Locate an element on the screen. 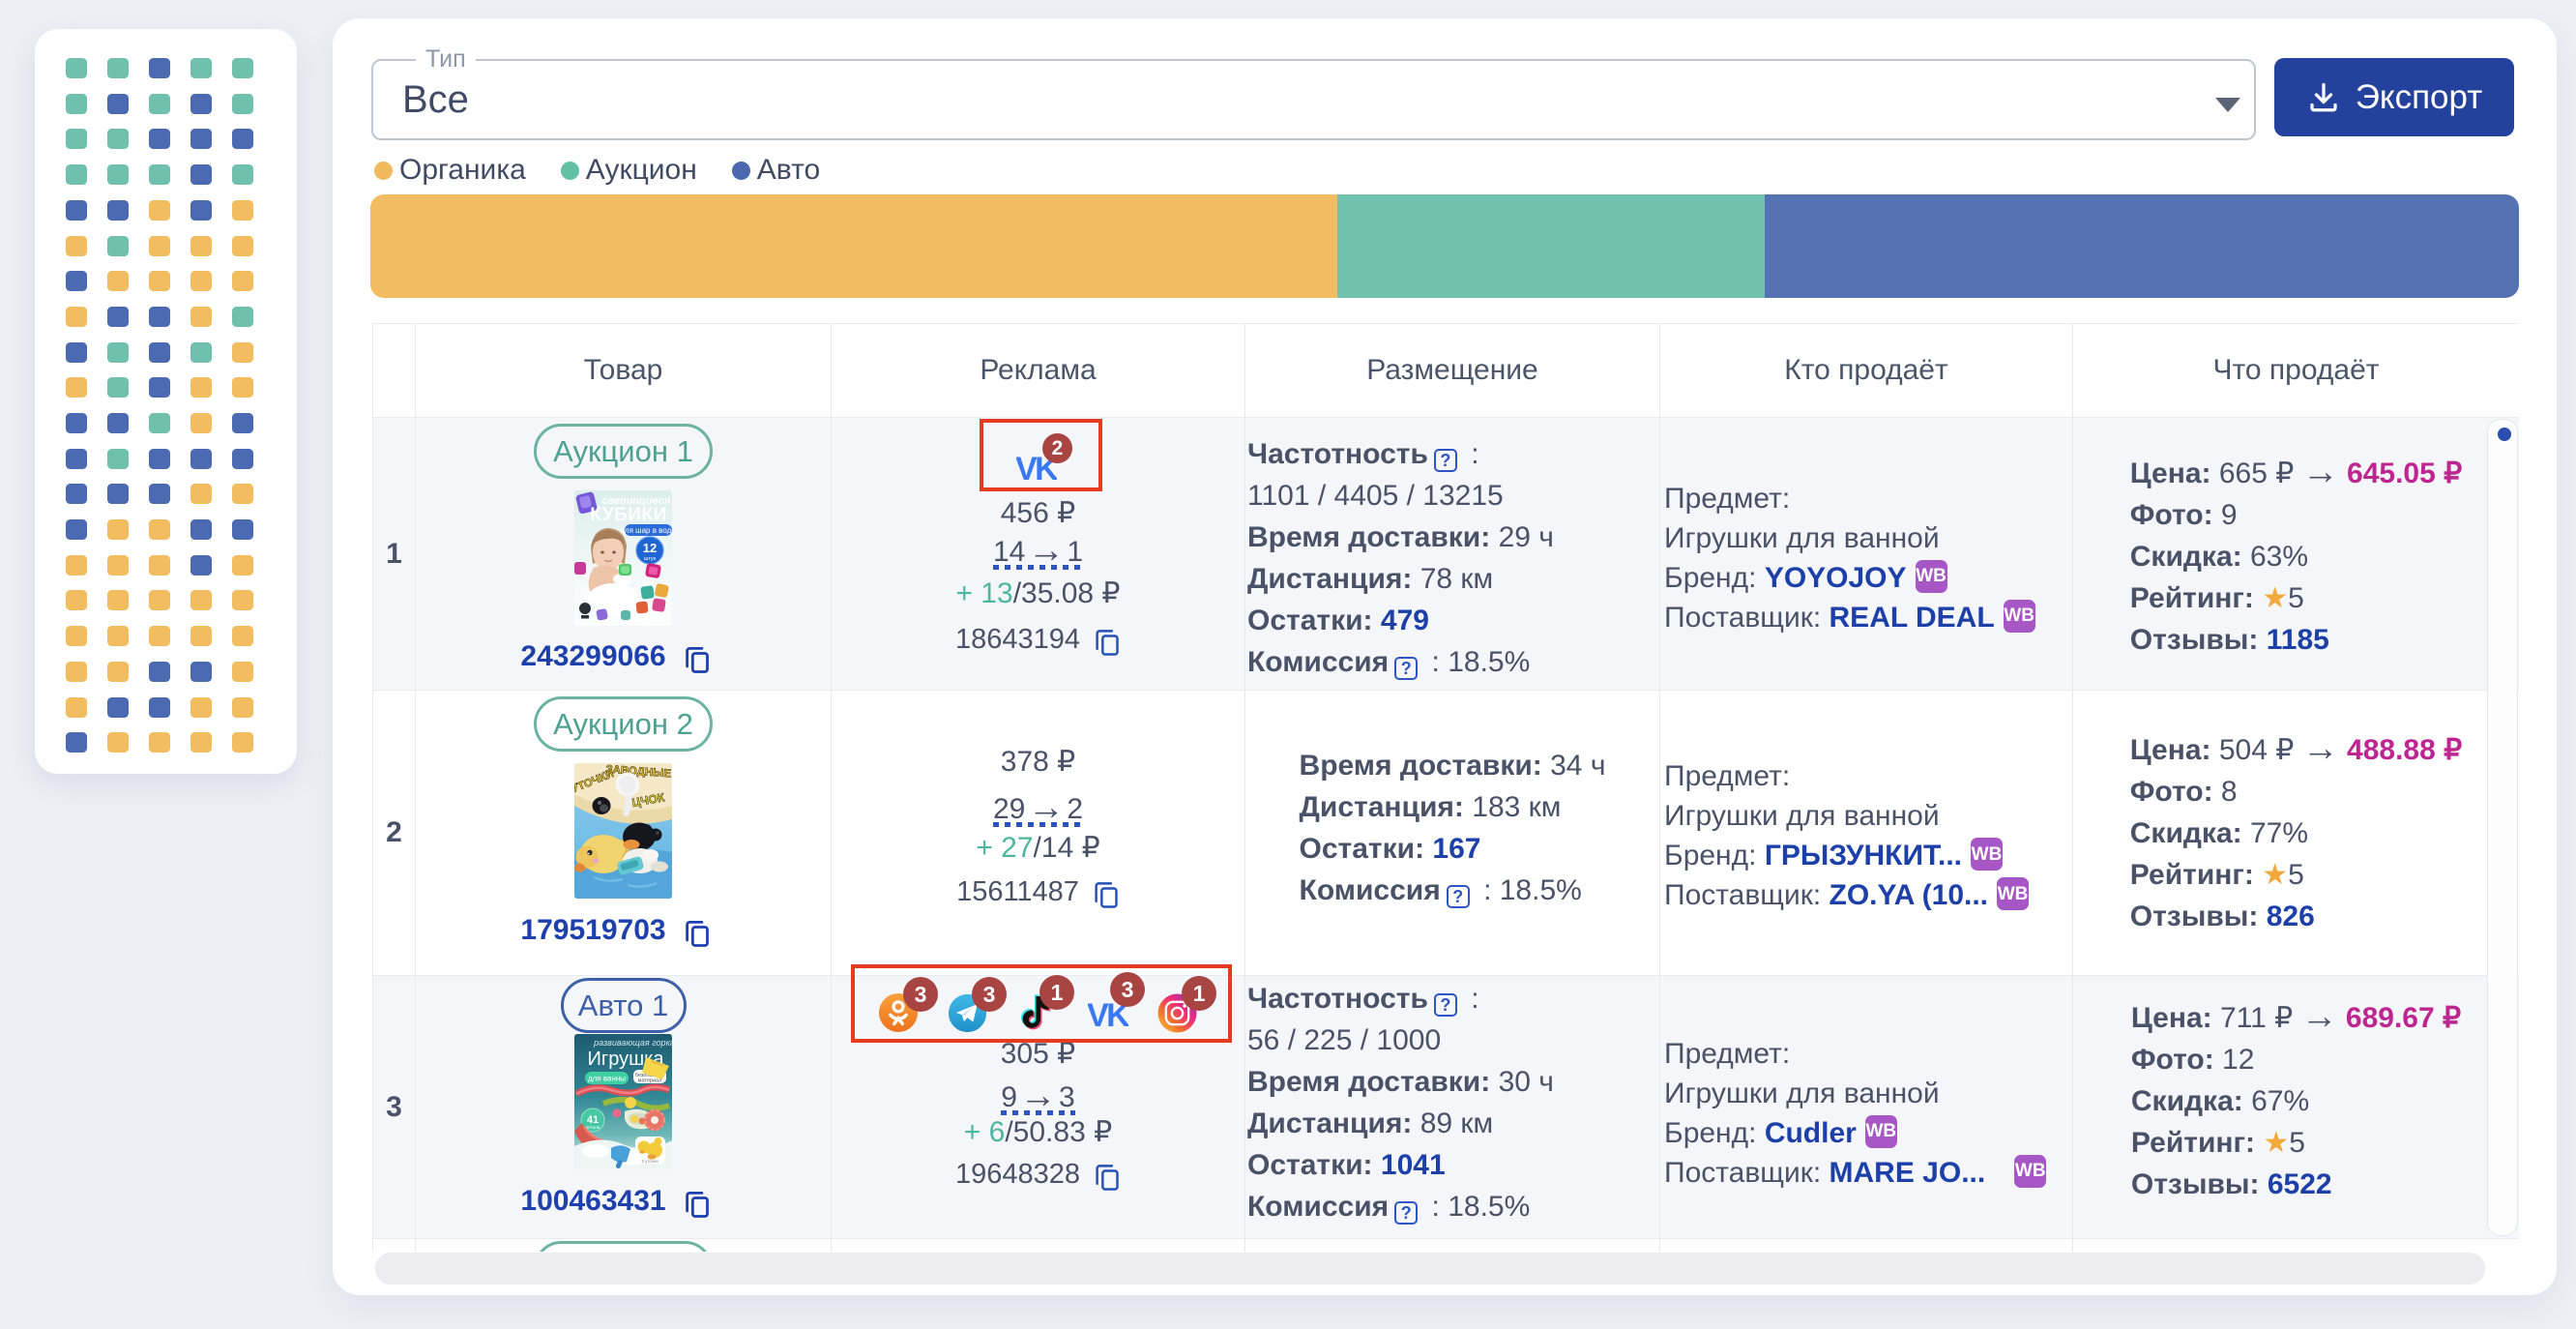  svg-text: детали is located at coordinates (593, 1127).